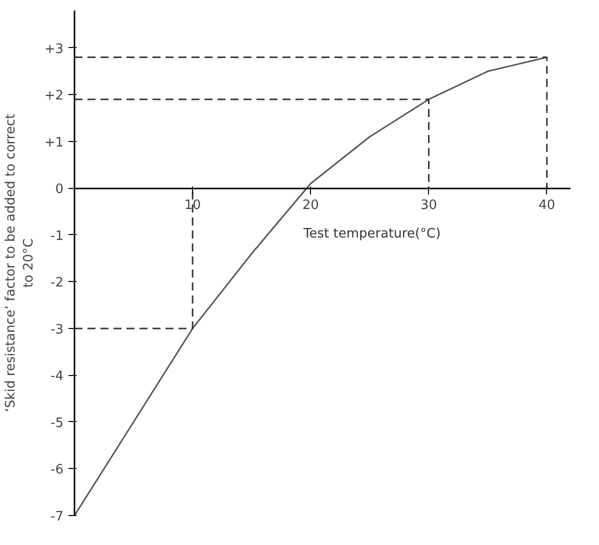  Describe the element at coordinates (54, 96) in the screenshot. I see `y-tick-label: +2` at that location.